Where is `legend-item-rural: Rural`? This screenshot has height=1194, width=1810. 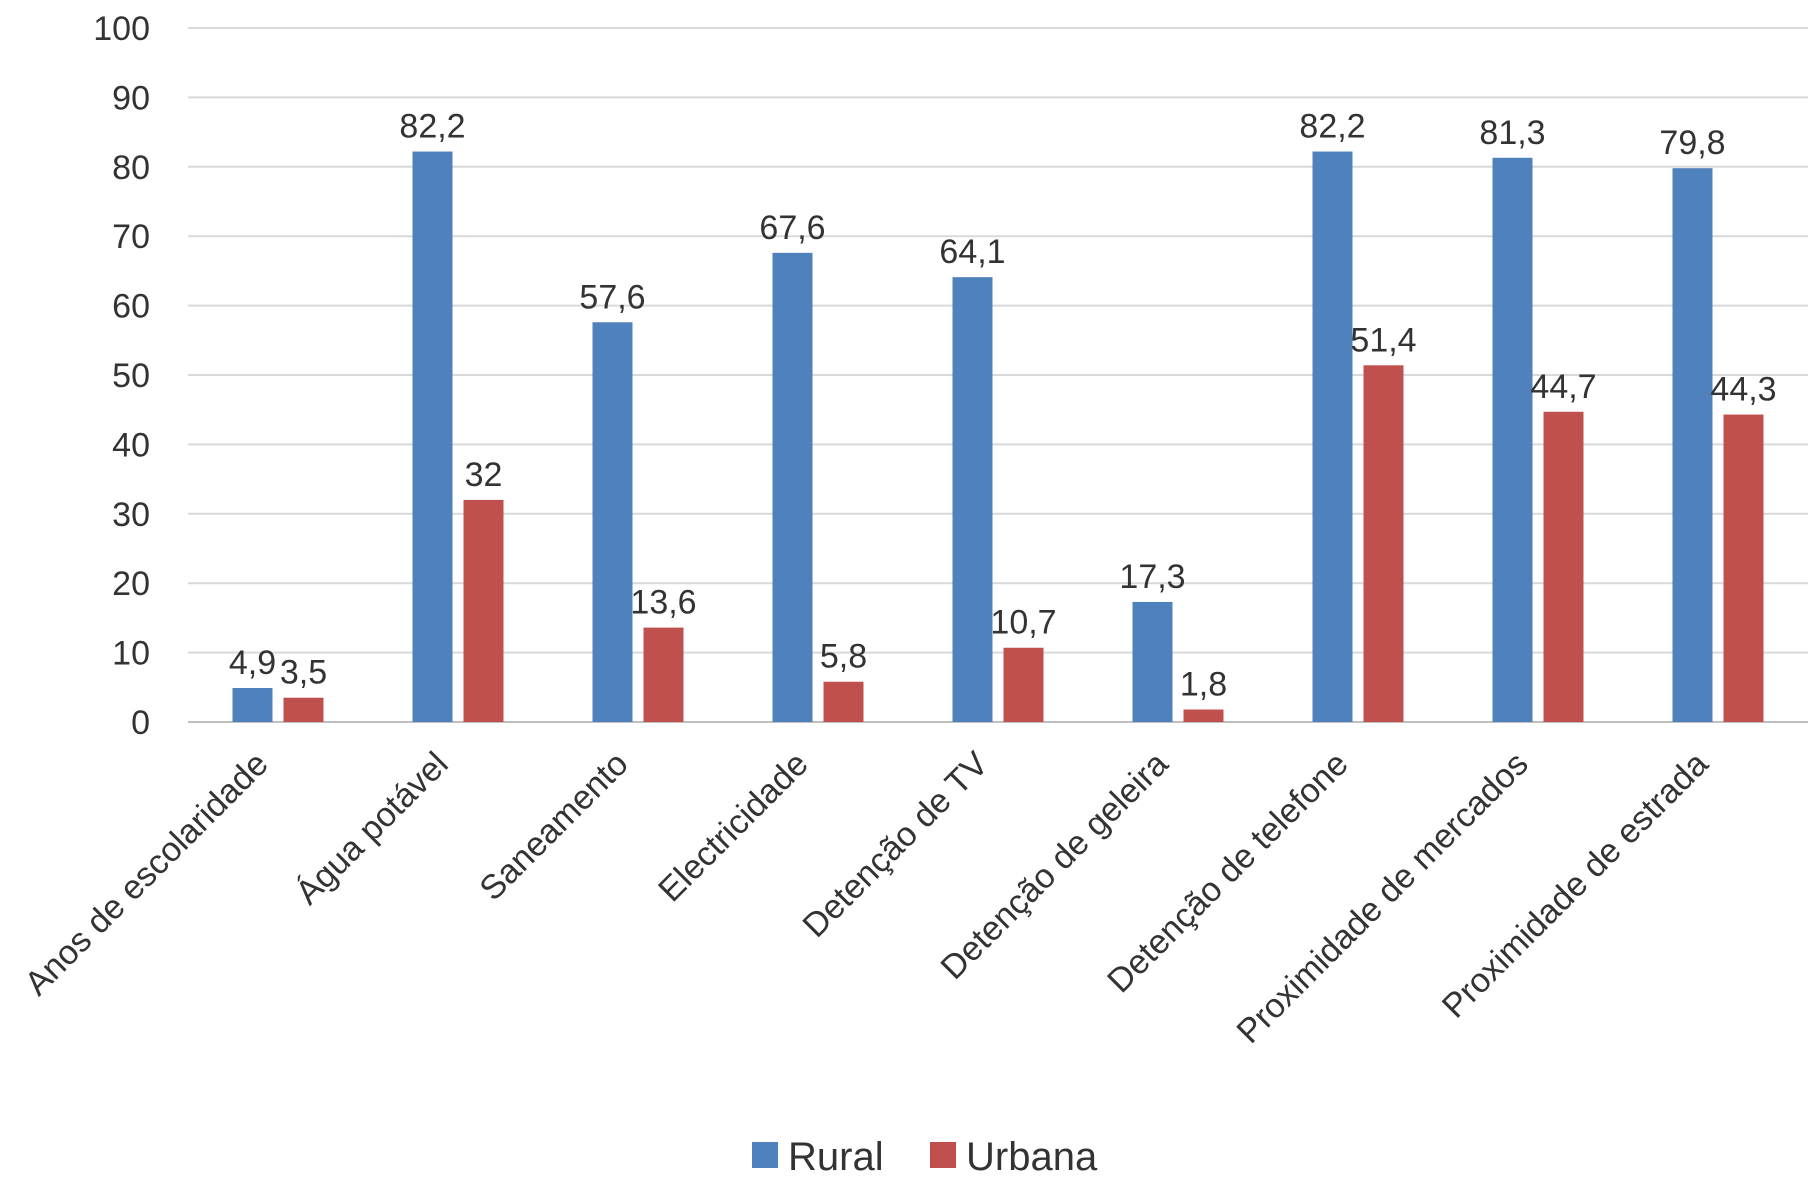
legend-item-rural: Rural is located at coordinates (818, 1157).